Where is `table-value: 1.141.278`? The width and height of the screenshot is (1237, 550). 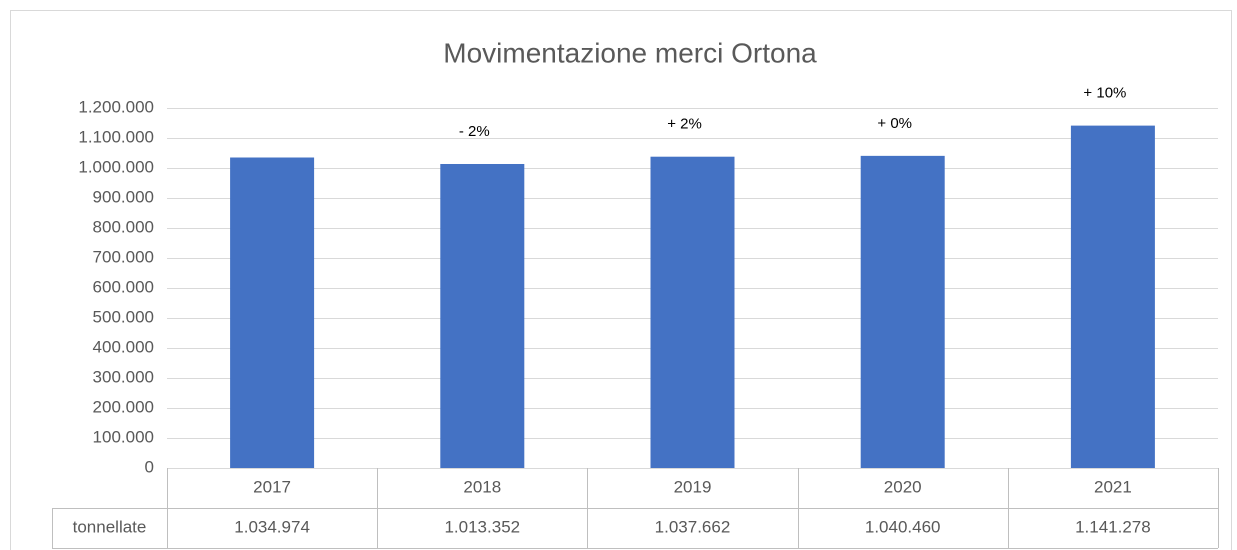
table-value: 1.141.278 is located at coordinates (1113, 526).